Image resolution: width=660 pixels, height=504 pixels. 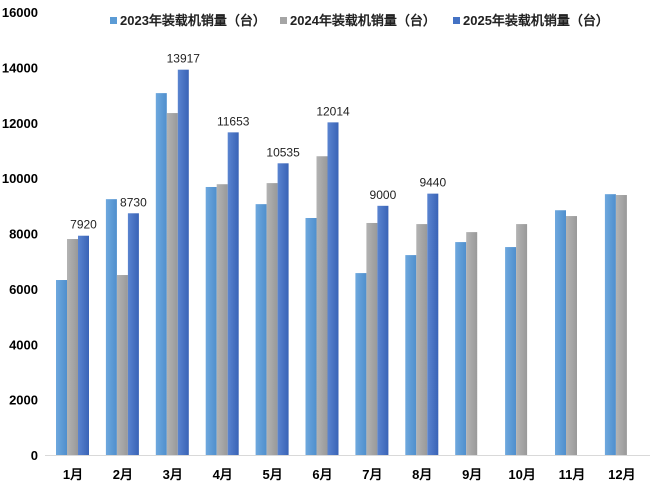 What do you see at coordinates (521, 474) in the screenshot?
I see `x-tick-label: 10月` at bounding box center [521, 474].